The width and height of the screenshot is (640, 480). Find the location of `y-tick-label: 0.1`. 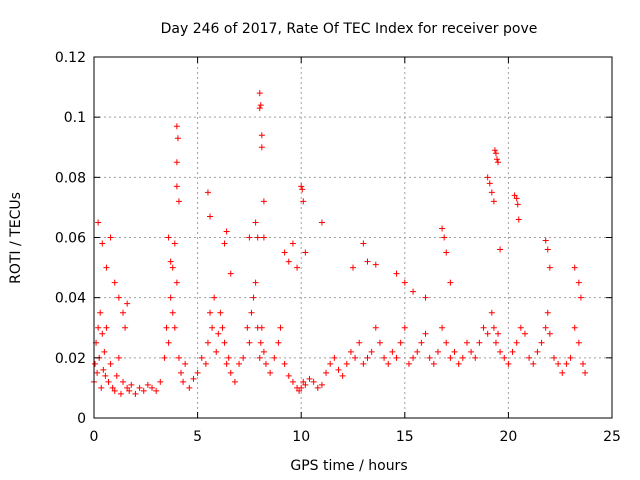

y-tick-label: 0.1 is located at coordinates (75, 118).